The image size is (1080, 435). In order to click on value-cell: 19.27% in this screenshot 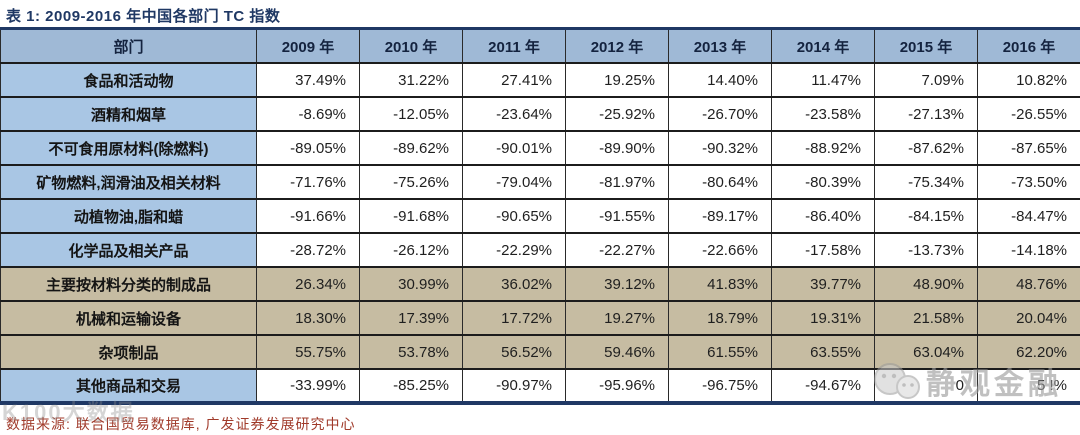, I will do `click(617, 318)`.